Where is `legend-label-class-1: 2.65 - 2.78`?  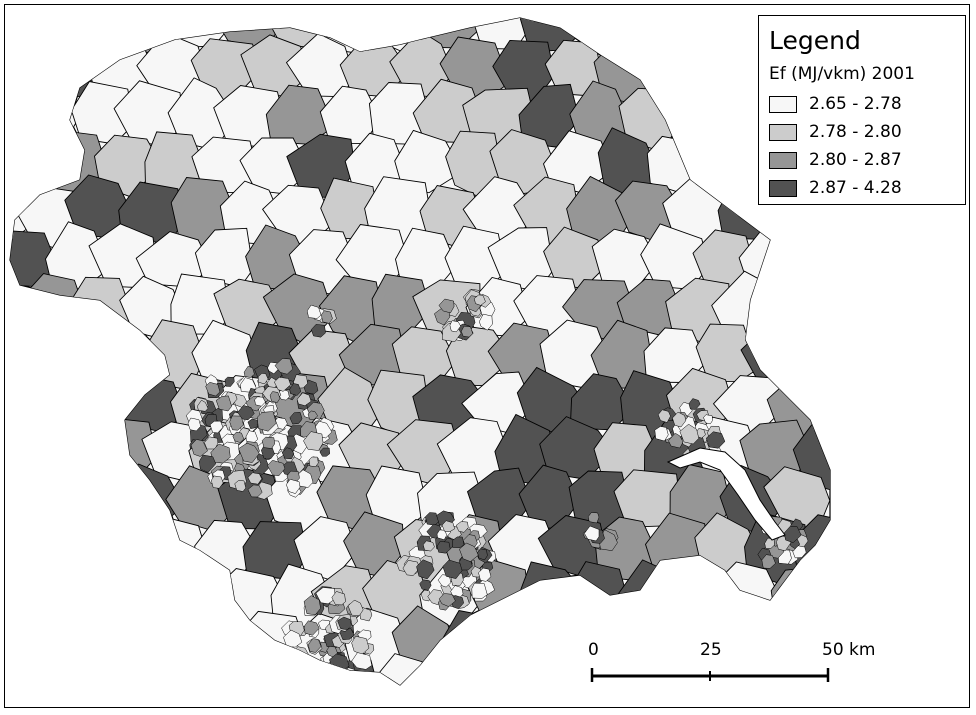 legend-label-class-1: 2.65 - 2.78 is located at coordinates (855, 104).